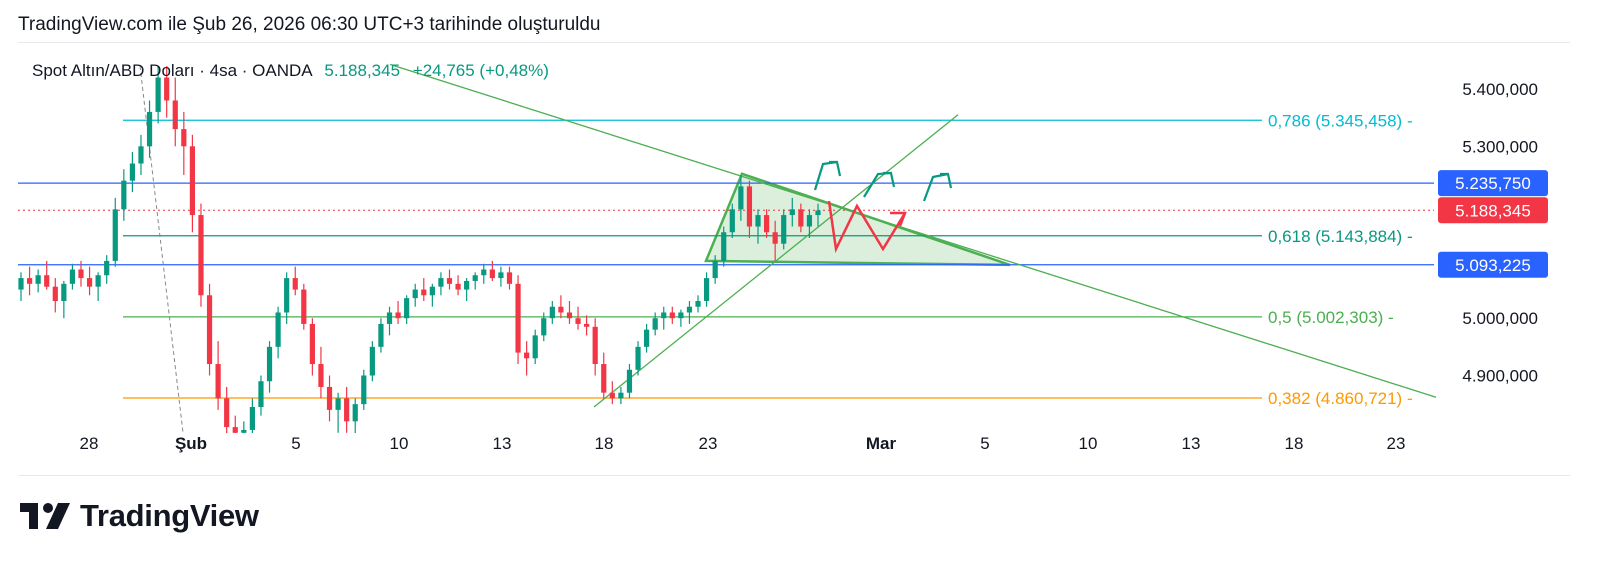 This screenshot has height=575, width=1600. Describe the element at coordinates (984, 443) in the screenshot. I see `x-tick-8: 5` at that location.